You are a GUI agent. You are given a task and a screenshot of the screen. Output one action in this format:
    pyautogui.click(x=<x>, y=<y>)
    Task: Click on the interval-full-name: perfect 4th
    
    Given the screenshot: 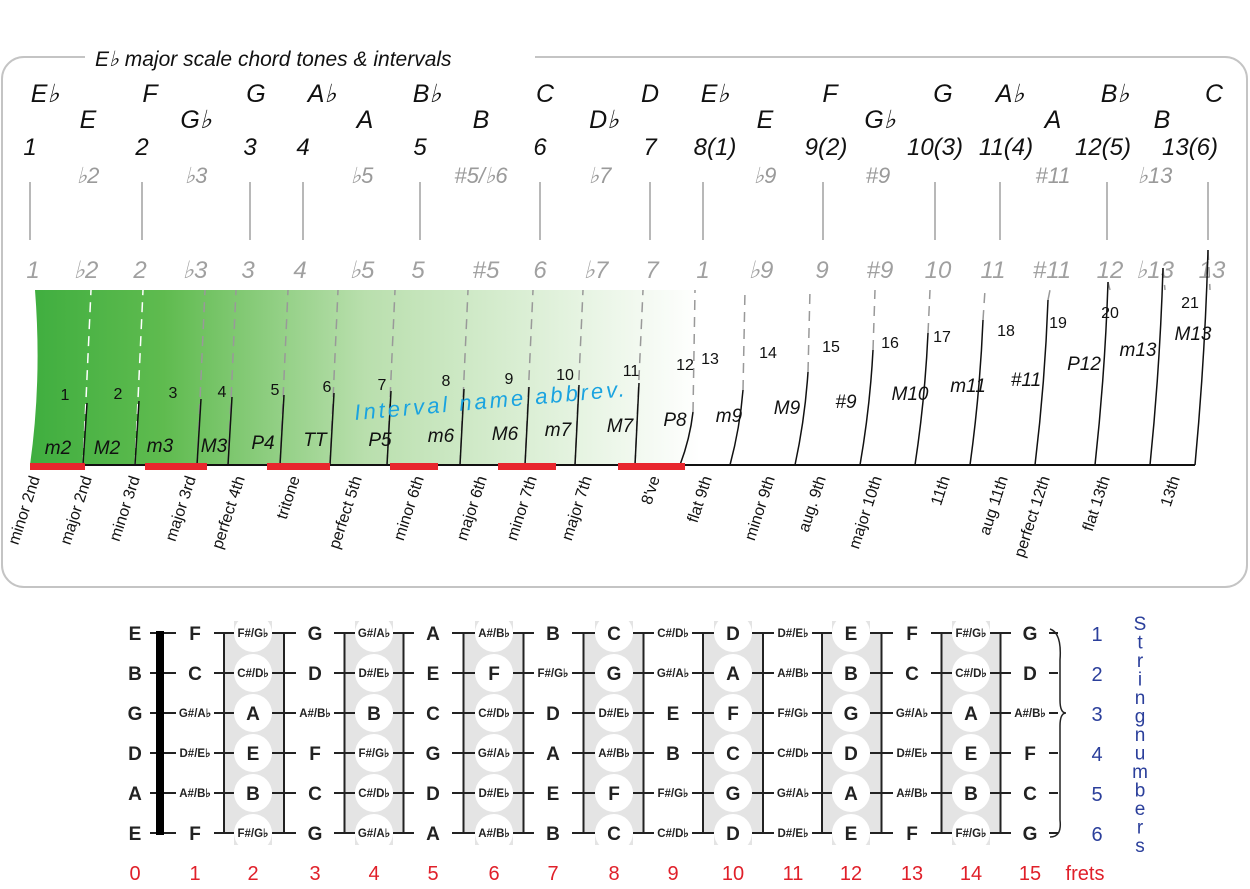 What is the action you would take?
    pyautogui.click(x=229, y=512)
    